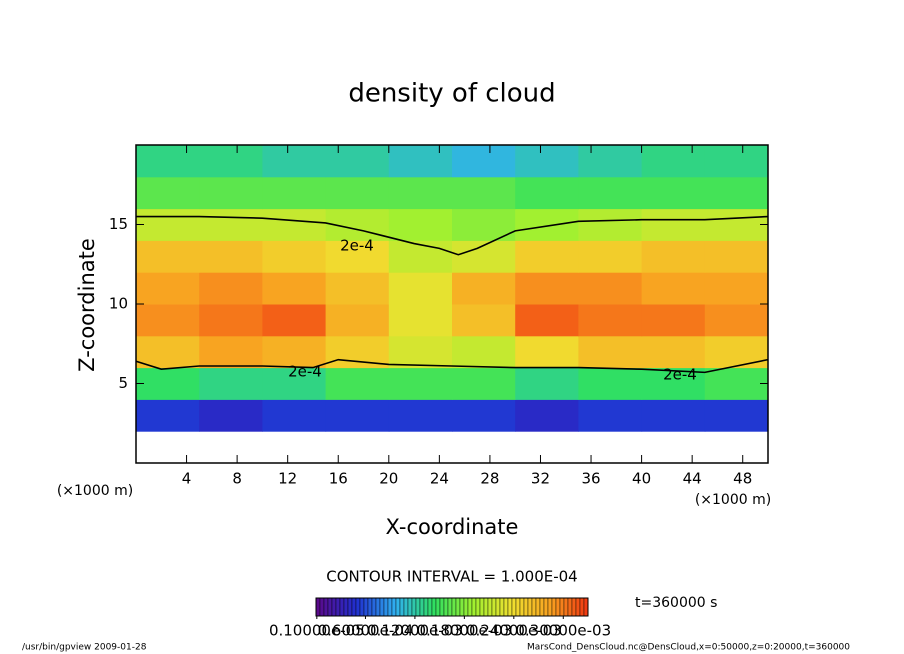 The width and height of the screenshot is (904, 654). What do you see at coordinates (338, 479) in the screenshot?
I see `x-tick-label: 16` at bounding box center [338, 479].